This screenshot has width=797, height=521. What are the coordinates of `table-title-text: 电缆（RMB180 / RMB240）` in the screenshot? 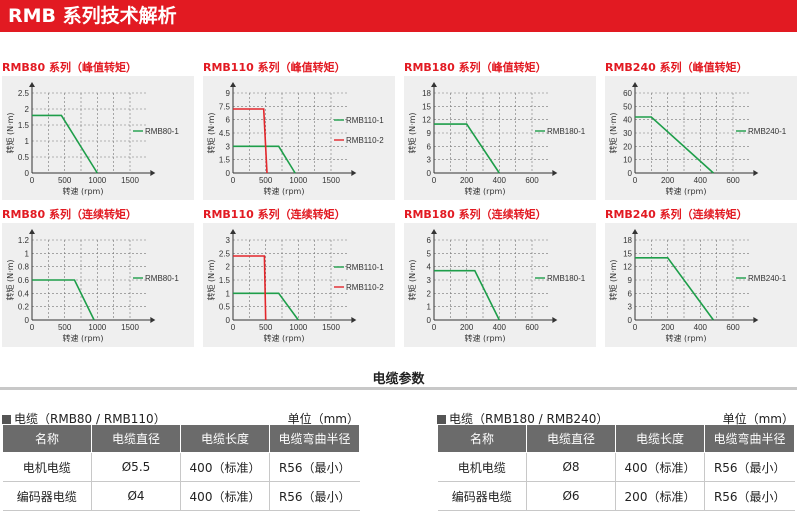 It's located at (529, 419).